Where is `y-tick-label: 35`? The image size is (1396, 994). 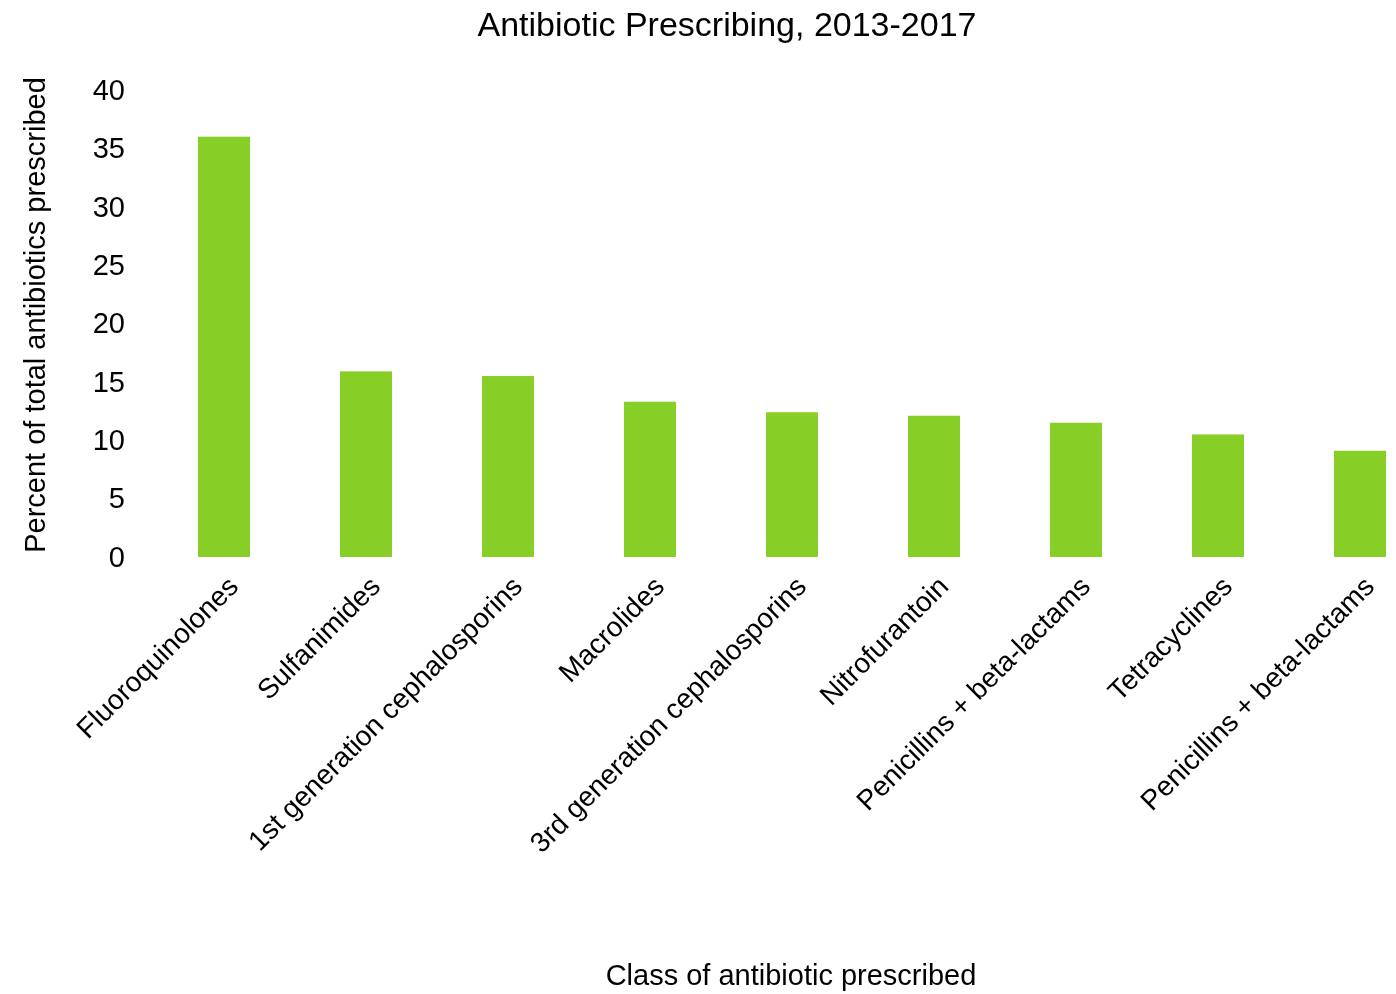
y-tick-label: 35 is located at coordinates (108, 148).